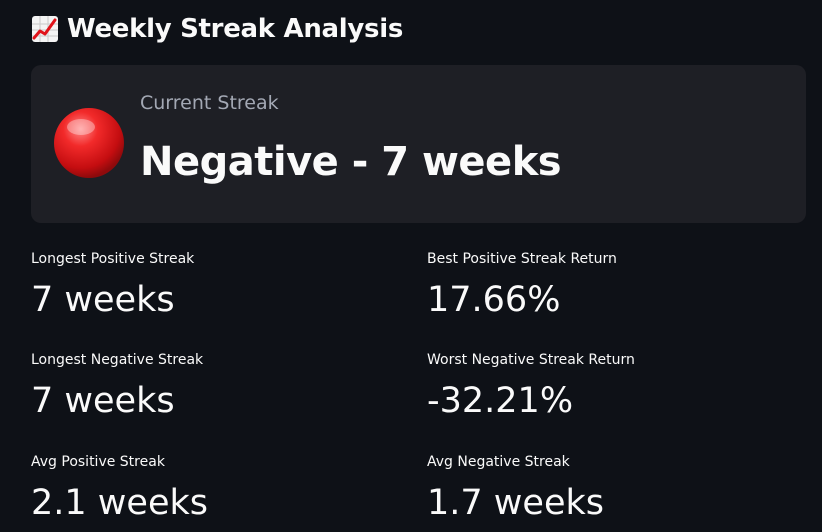 The height and width of the screenshot is (532, 822). What do you see at coordinates (531, 360) in the screenshot?
I see `metric-label: Worst Negative Streak Return` at bounding box center [531, 360].